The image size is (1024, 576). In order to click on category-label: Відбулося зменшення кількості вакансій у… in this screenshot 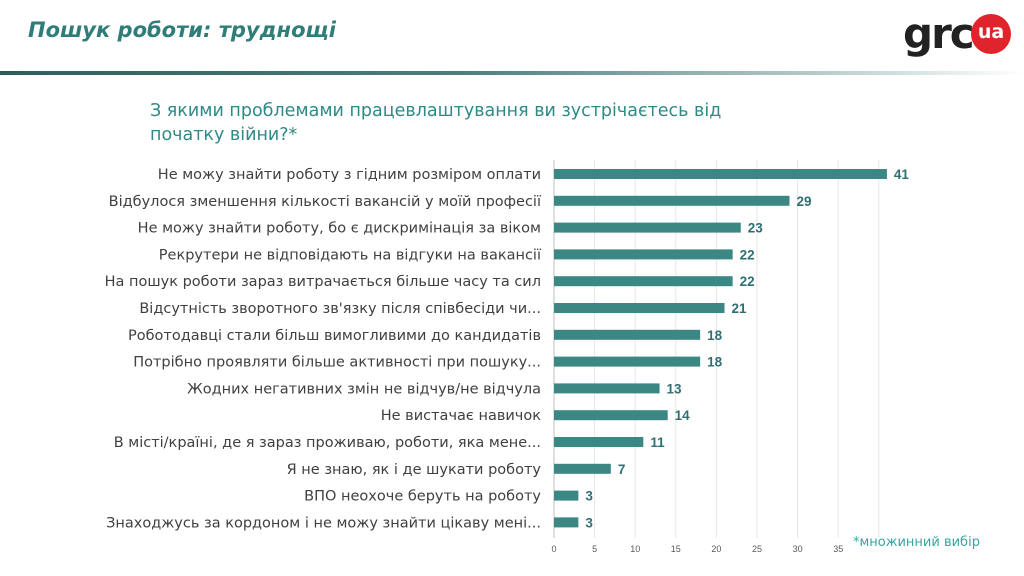, I will do `click(325, 202)`.